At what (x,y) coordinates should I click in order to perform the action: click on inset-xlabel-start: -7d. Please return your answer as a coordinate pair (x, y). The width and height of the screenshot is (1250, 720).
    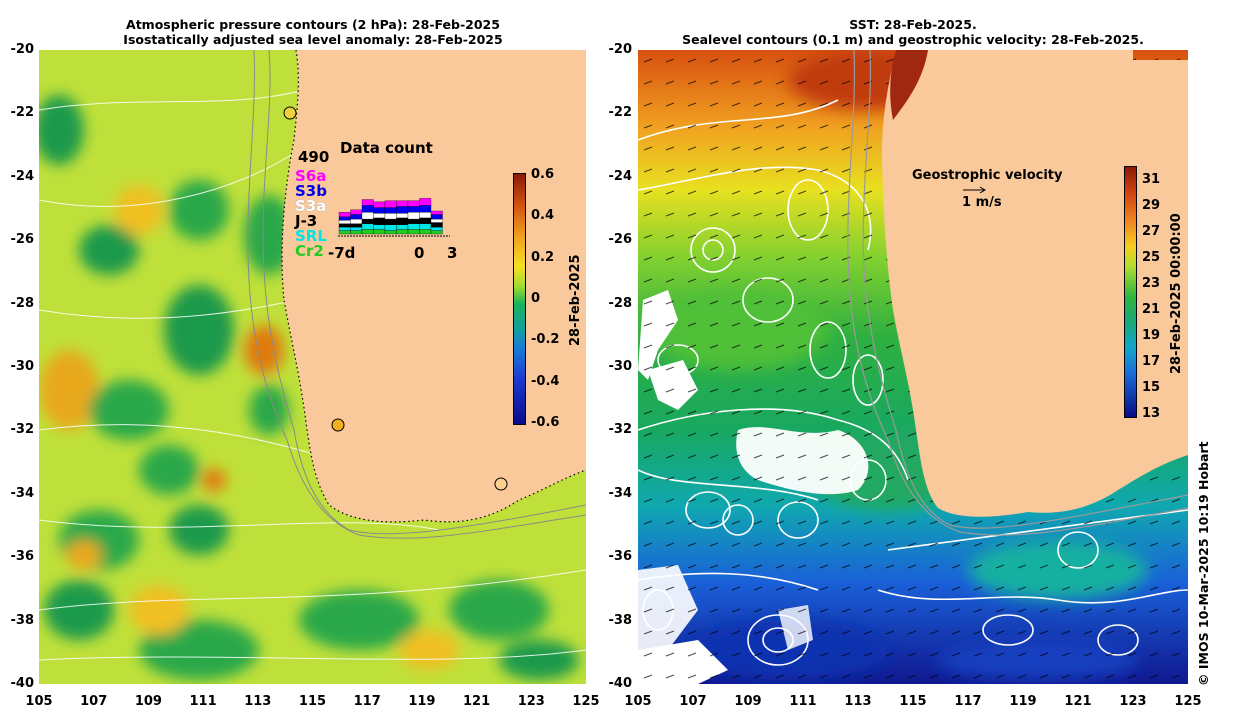
    Looking at the image, I should click on (342, 253).